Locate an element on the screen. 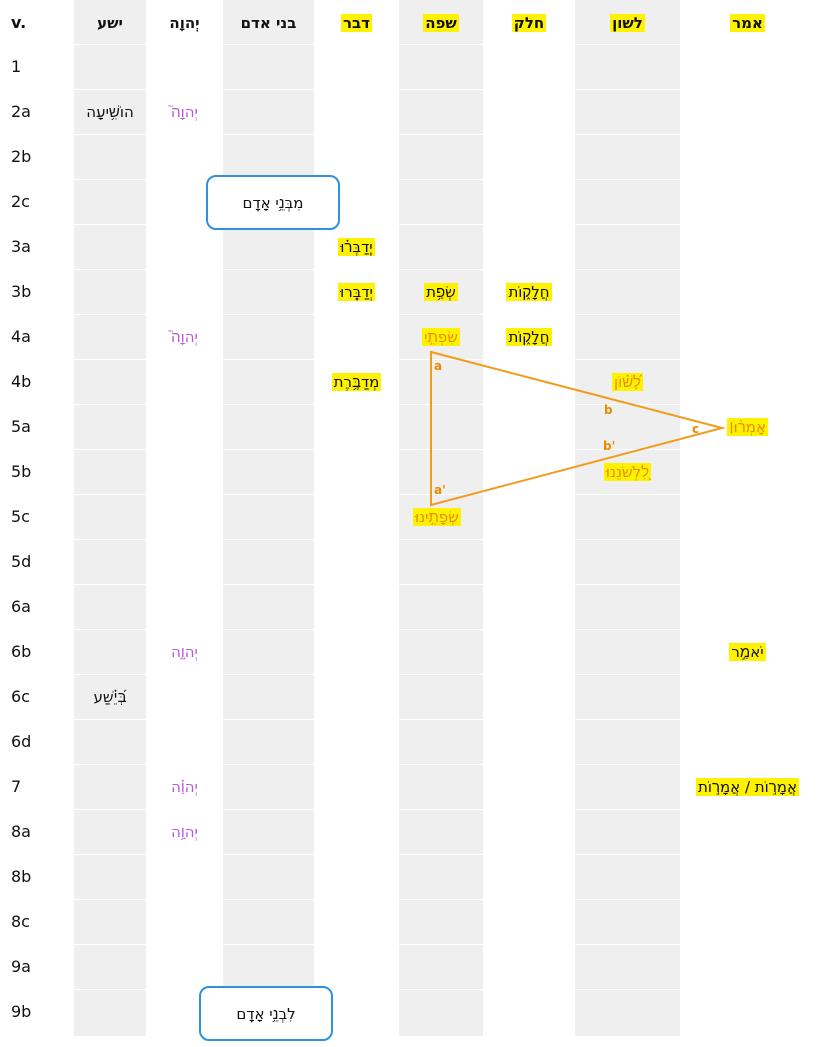 This screenshot has width=825, height=1047. cell-4b-lashon: לָ֝שׁ֗וֹן is located at coordinates (627, 381).